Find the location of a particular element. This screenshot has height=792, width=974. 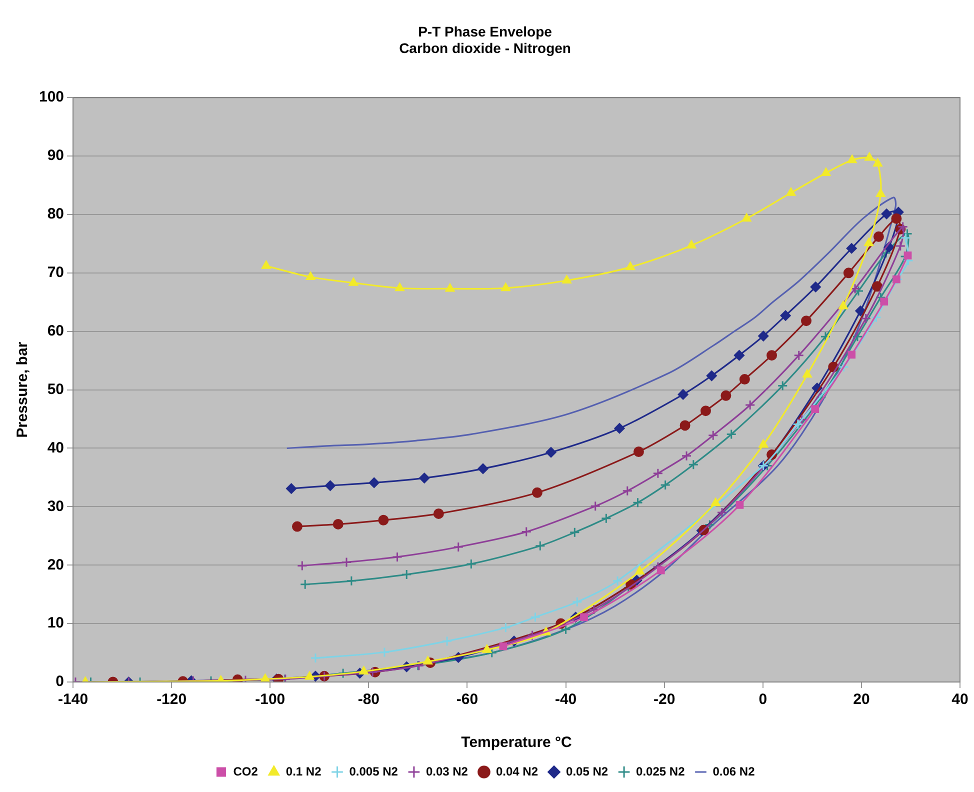

x-tick-label: -20 is located at coordinates (665, 699).